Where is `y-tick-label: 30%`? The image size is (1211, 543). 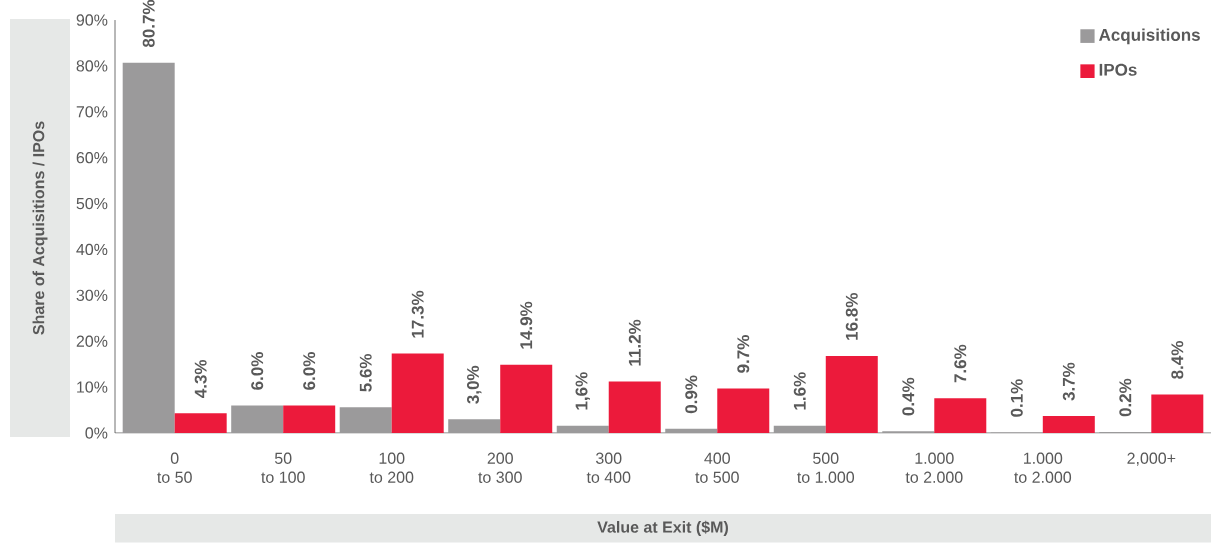
y-tick-label: 30% is located at coordinates (92, 295).